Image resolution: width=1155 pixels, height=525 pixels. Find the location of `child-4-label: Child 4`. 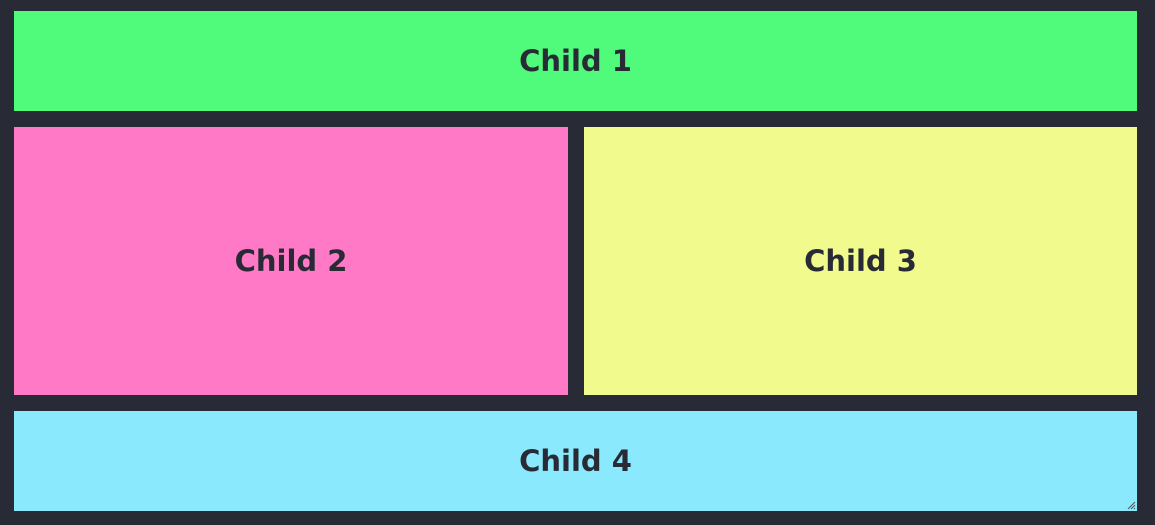

child-4-label: Child 4 is located at coordinates (575, 461).